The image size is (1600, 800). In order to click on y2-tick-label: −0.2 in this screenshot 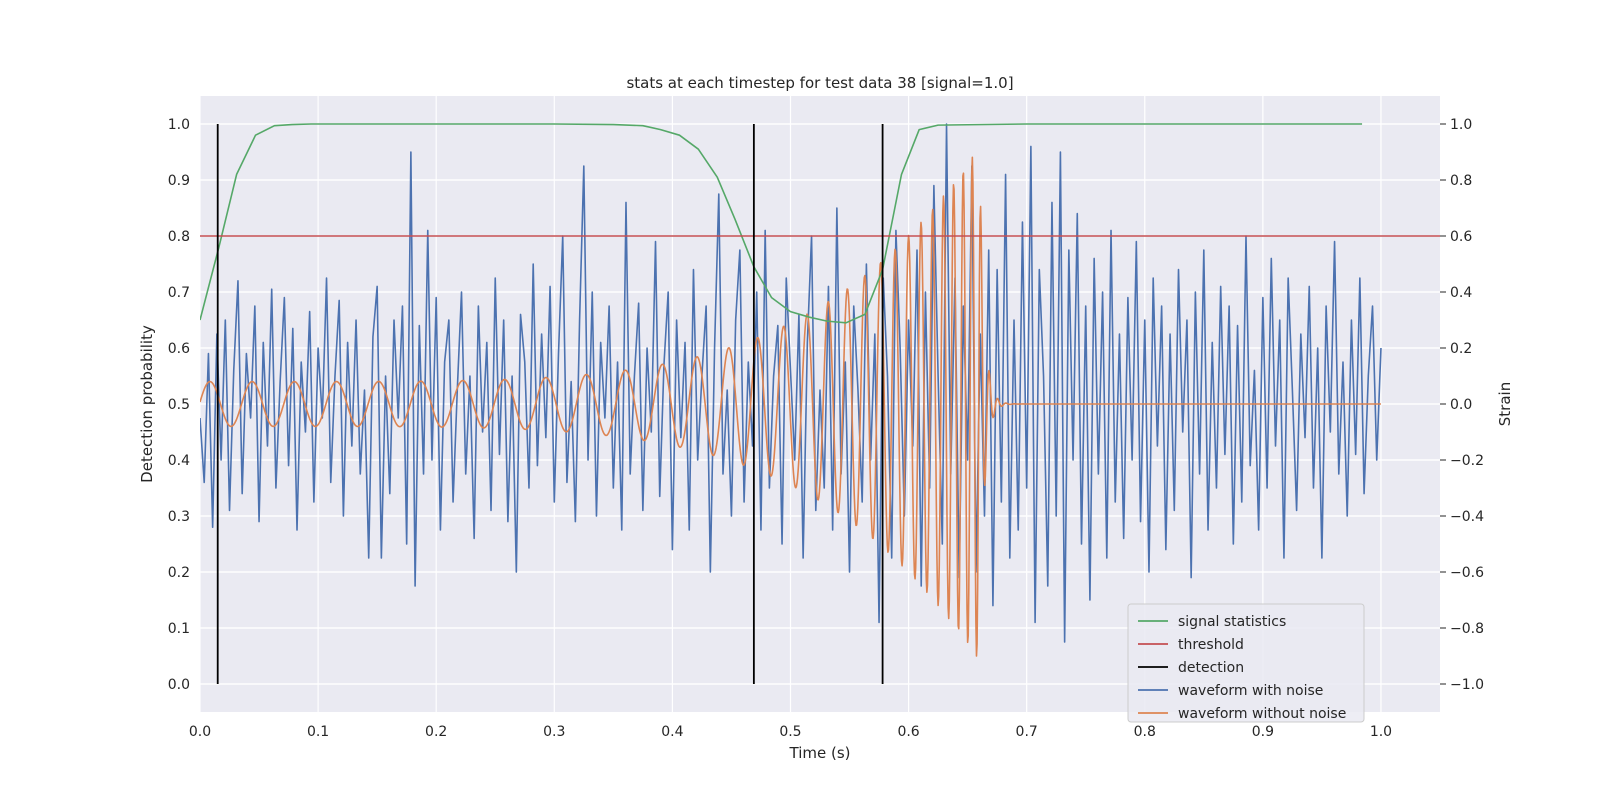, I will do `click(1467, 461)`.